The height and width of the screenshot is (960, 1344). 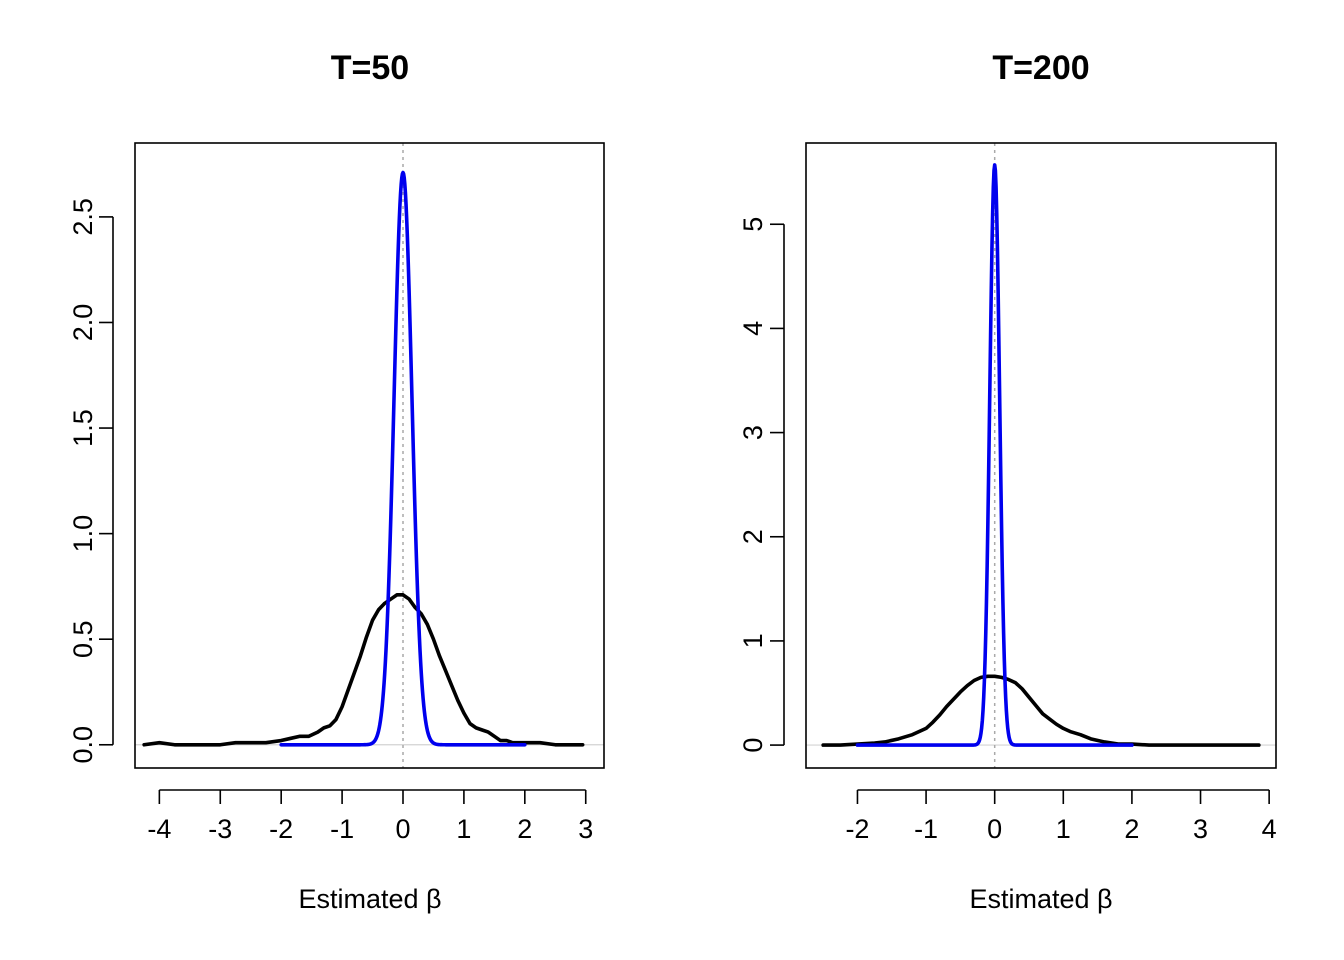 What do you see at coordinates (753, 536) in the screenshot?
I see `y-tick-label: 2` at bounding box center [753, 536].